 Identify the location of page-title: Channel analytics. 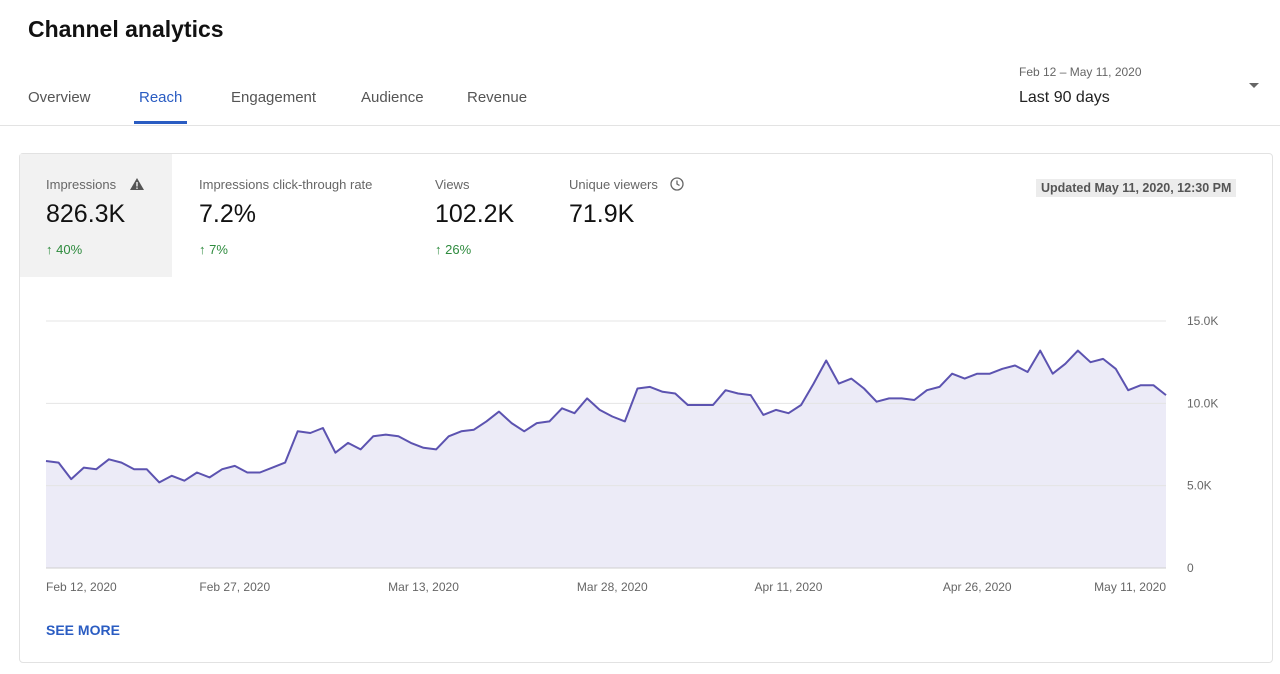
(126, 29).